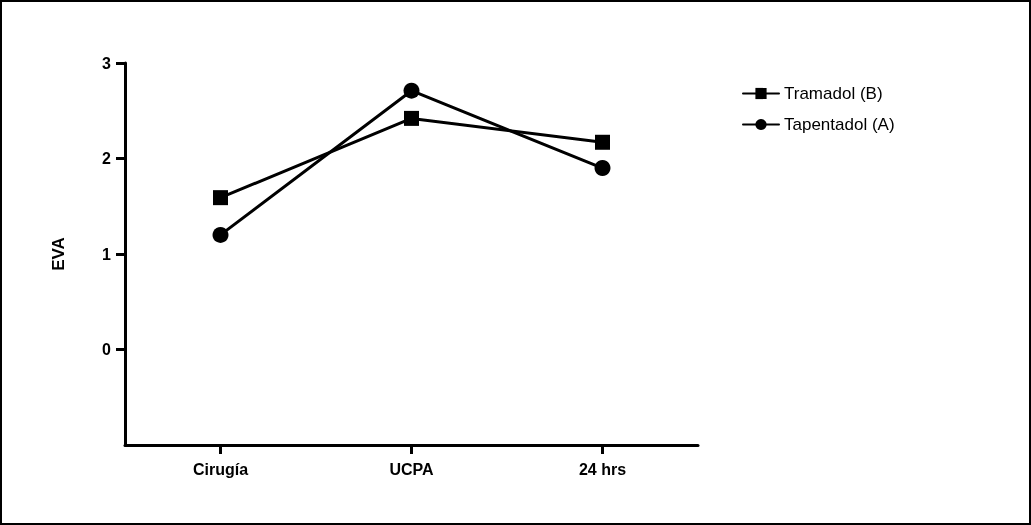 The width and height of the screenshot is (1031, 525). Describe the element at coordinates (58, 254) in the screenshot. I see `y-axis-title: EVA` at that location.